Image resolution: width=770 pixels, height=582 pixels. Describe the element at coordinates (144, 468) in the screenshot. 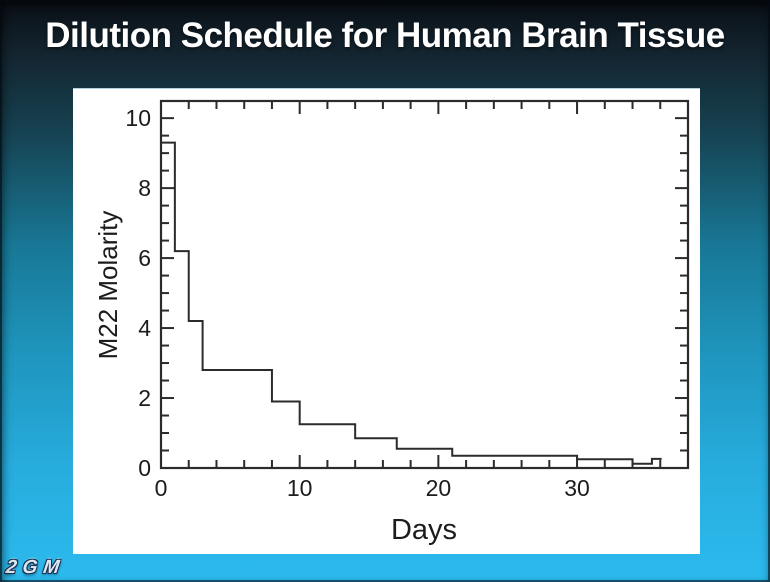

I see `y-tick-label: 0` at that location.